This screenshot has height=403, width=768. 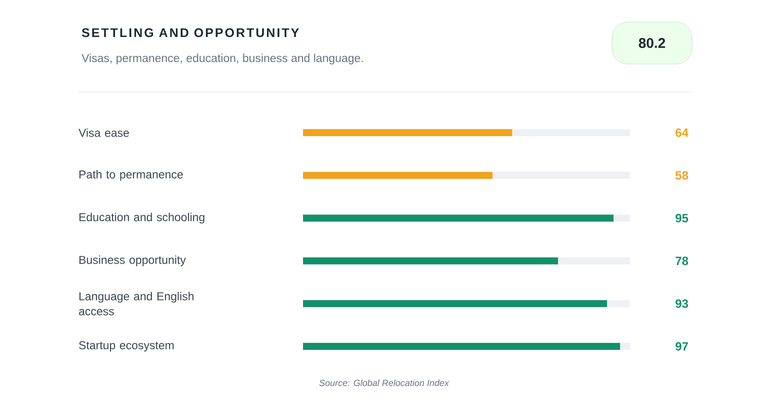 I want to click on y-tick-label: Startup ecosystem, so click(x=126, y=346).